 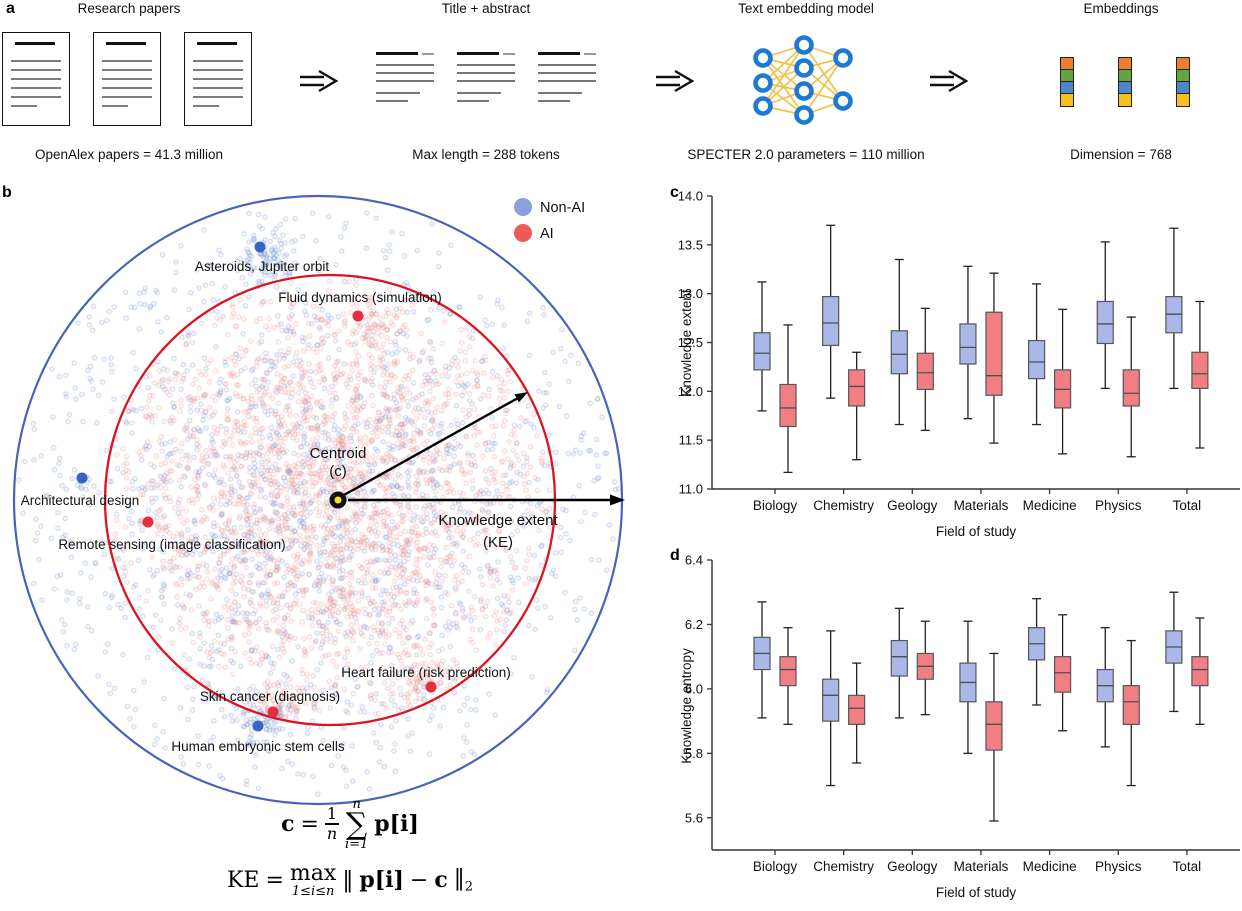 What do you see at coordinates (313, 891) in the screenshot?
I see `max-subscript: 1≤i≤n` at bounding box center [313, 891].